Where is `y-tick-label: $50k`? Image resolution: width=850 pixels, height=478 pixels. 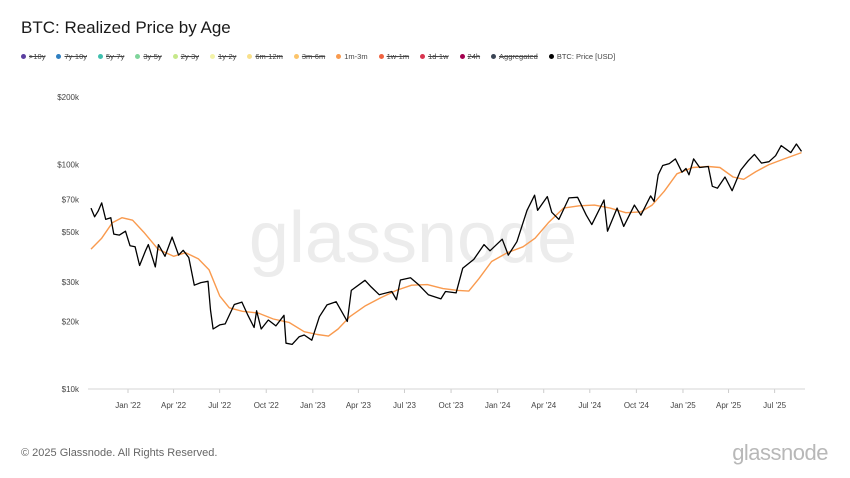
y-tick-label: $50k is located at coordinates (71, 232).